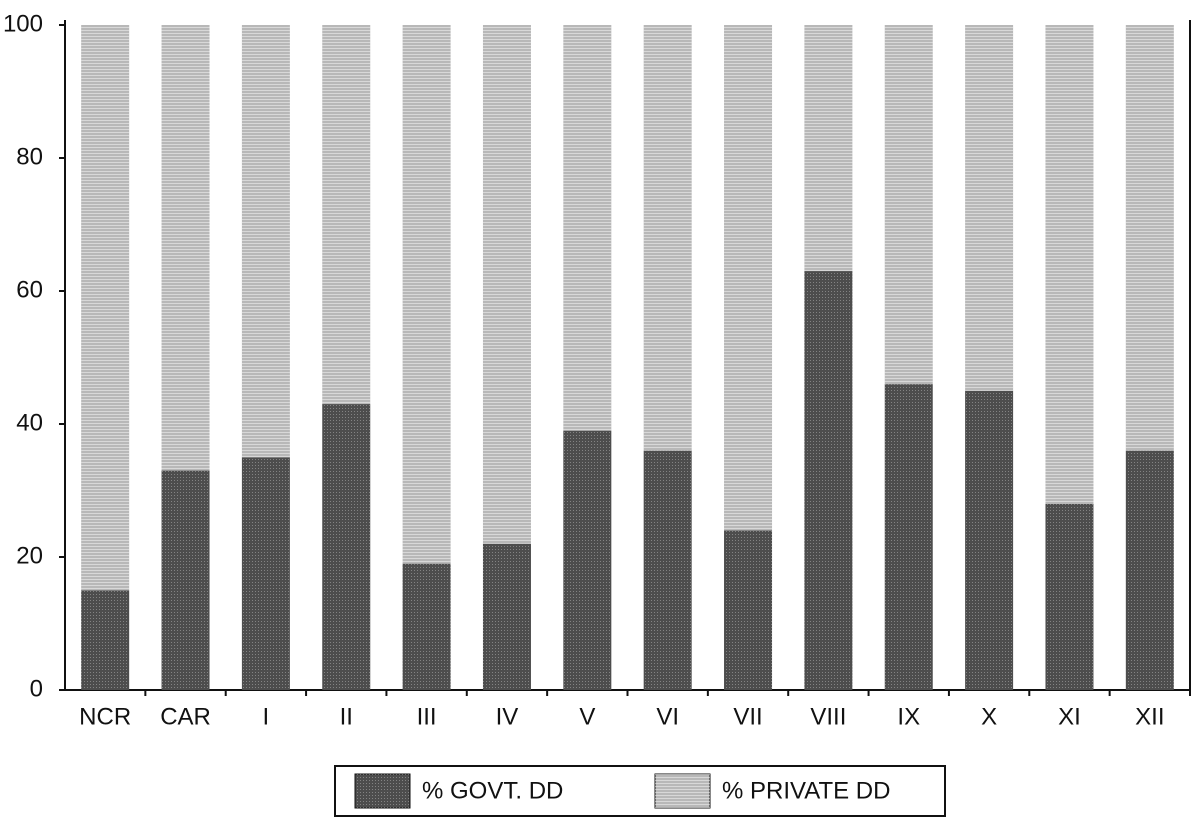  What do you see at coordinates (587, 716) in the screenshot?
I see `x-tick-label: V` at bounding box center [587, 716].